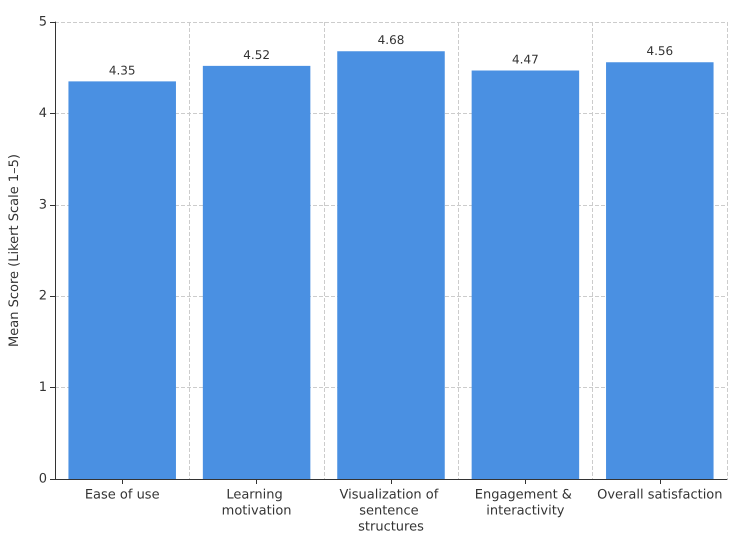 This screenshot has width=733, height=535. What do you see at coordinates (42, 388) in the screenshot?
I see `y-tick-label: 1` at bounding box center [42, 388].